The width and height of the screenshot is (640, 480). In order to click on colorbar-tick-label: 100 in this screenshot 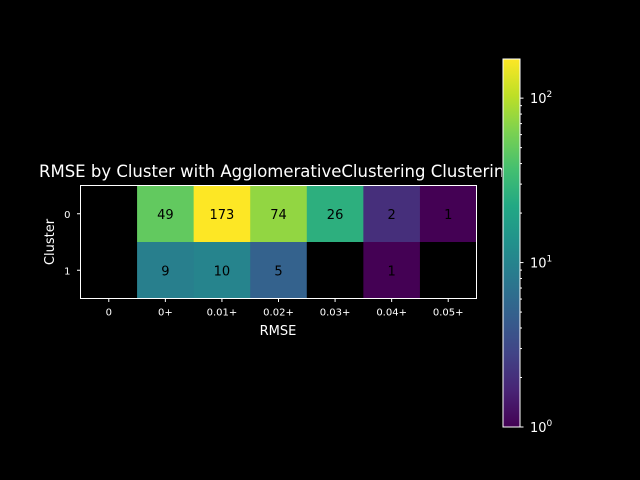, I will do `click(541, 427)`.